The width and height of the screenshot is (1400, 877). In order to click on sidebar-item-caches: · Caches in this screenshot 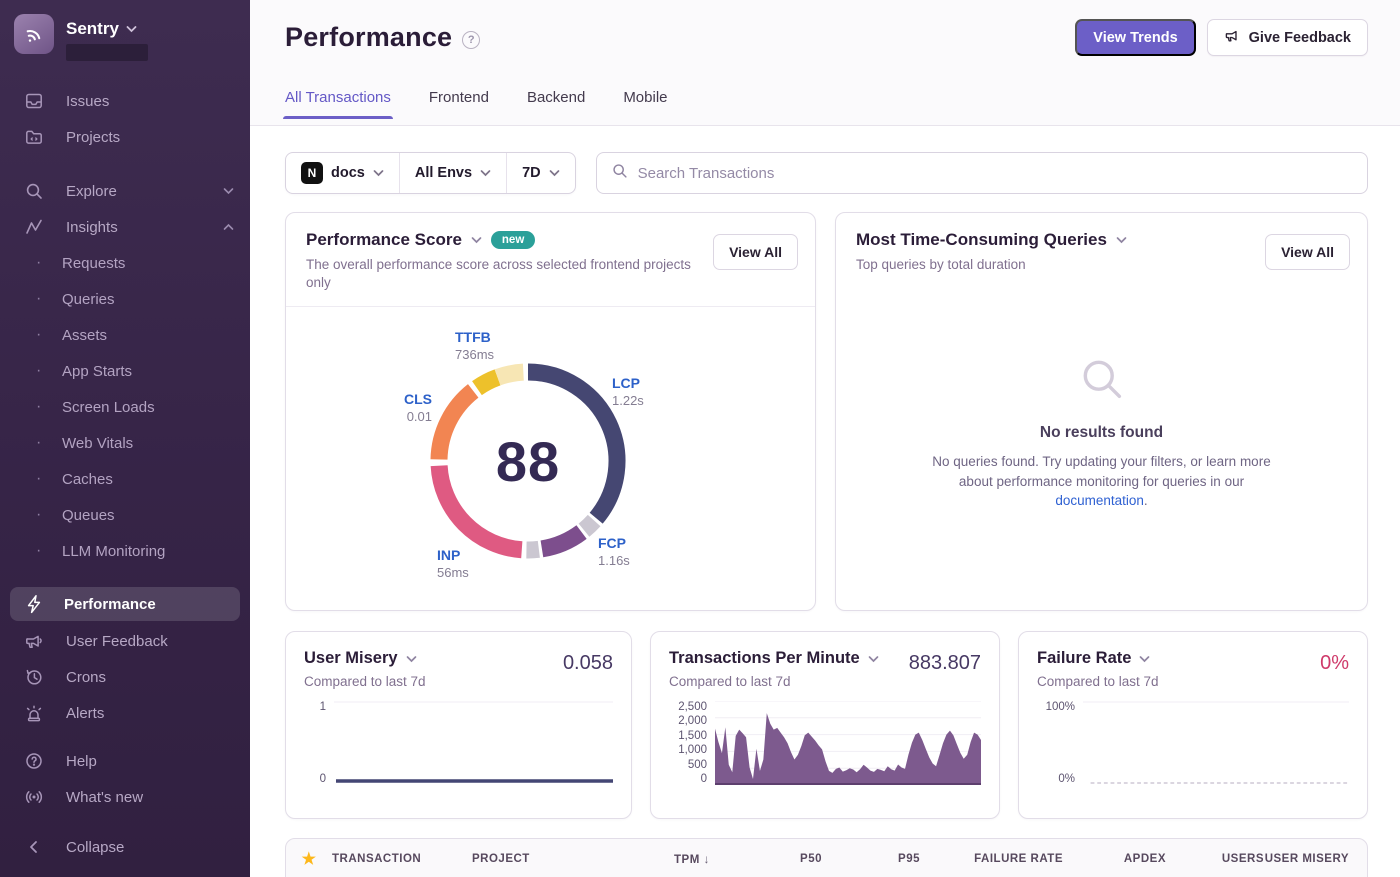, I will do `click(125, 479)`.